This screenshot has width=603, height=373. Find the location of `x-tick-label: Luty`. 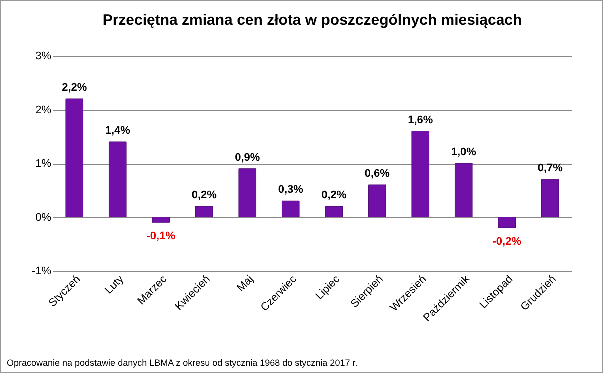

x-tick-label: Luty is located at coordinates (115, 285).